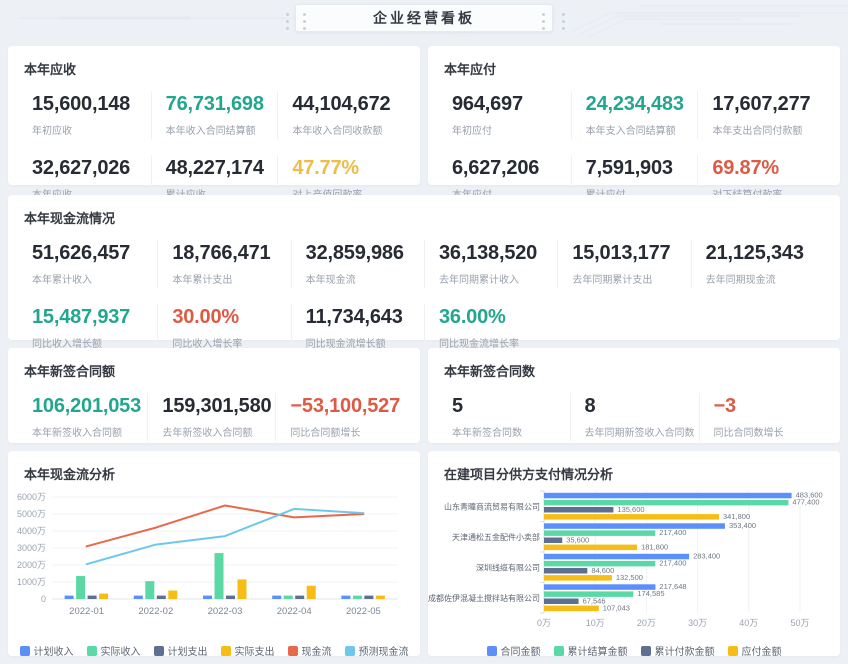 The height and width of the screenshot is (664, 848). I want to click on stat-value: −3, so click(725, 406).